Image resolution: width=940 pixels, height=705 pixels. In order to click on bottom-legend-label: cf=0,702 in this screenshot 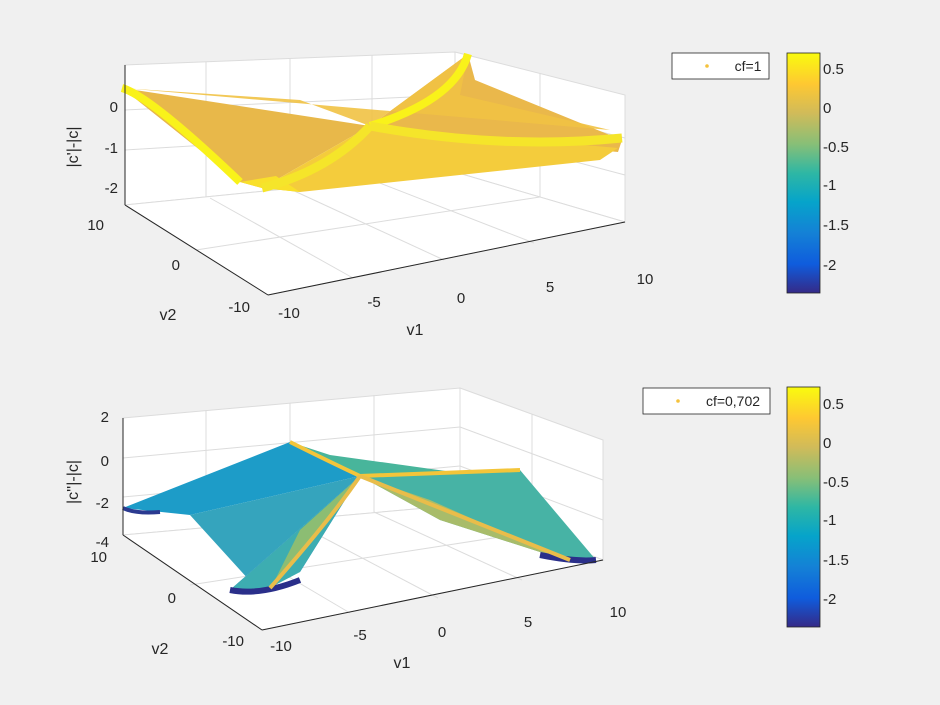, I will do `click(733, 401)`.